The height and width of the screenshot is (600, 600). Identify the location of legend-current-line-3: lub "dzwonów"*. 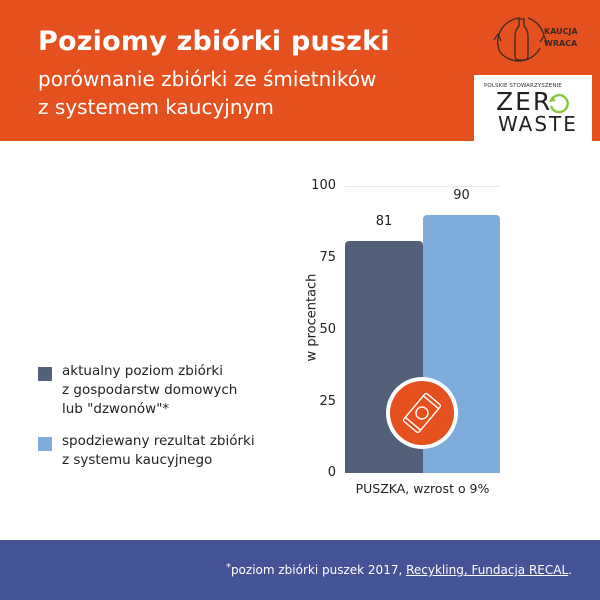
(116, 409).